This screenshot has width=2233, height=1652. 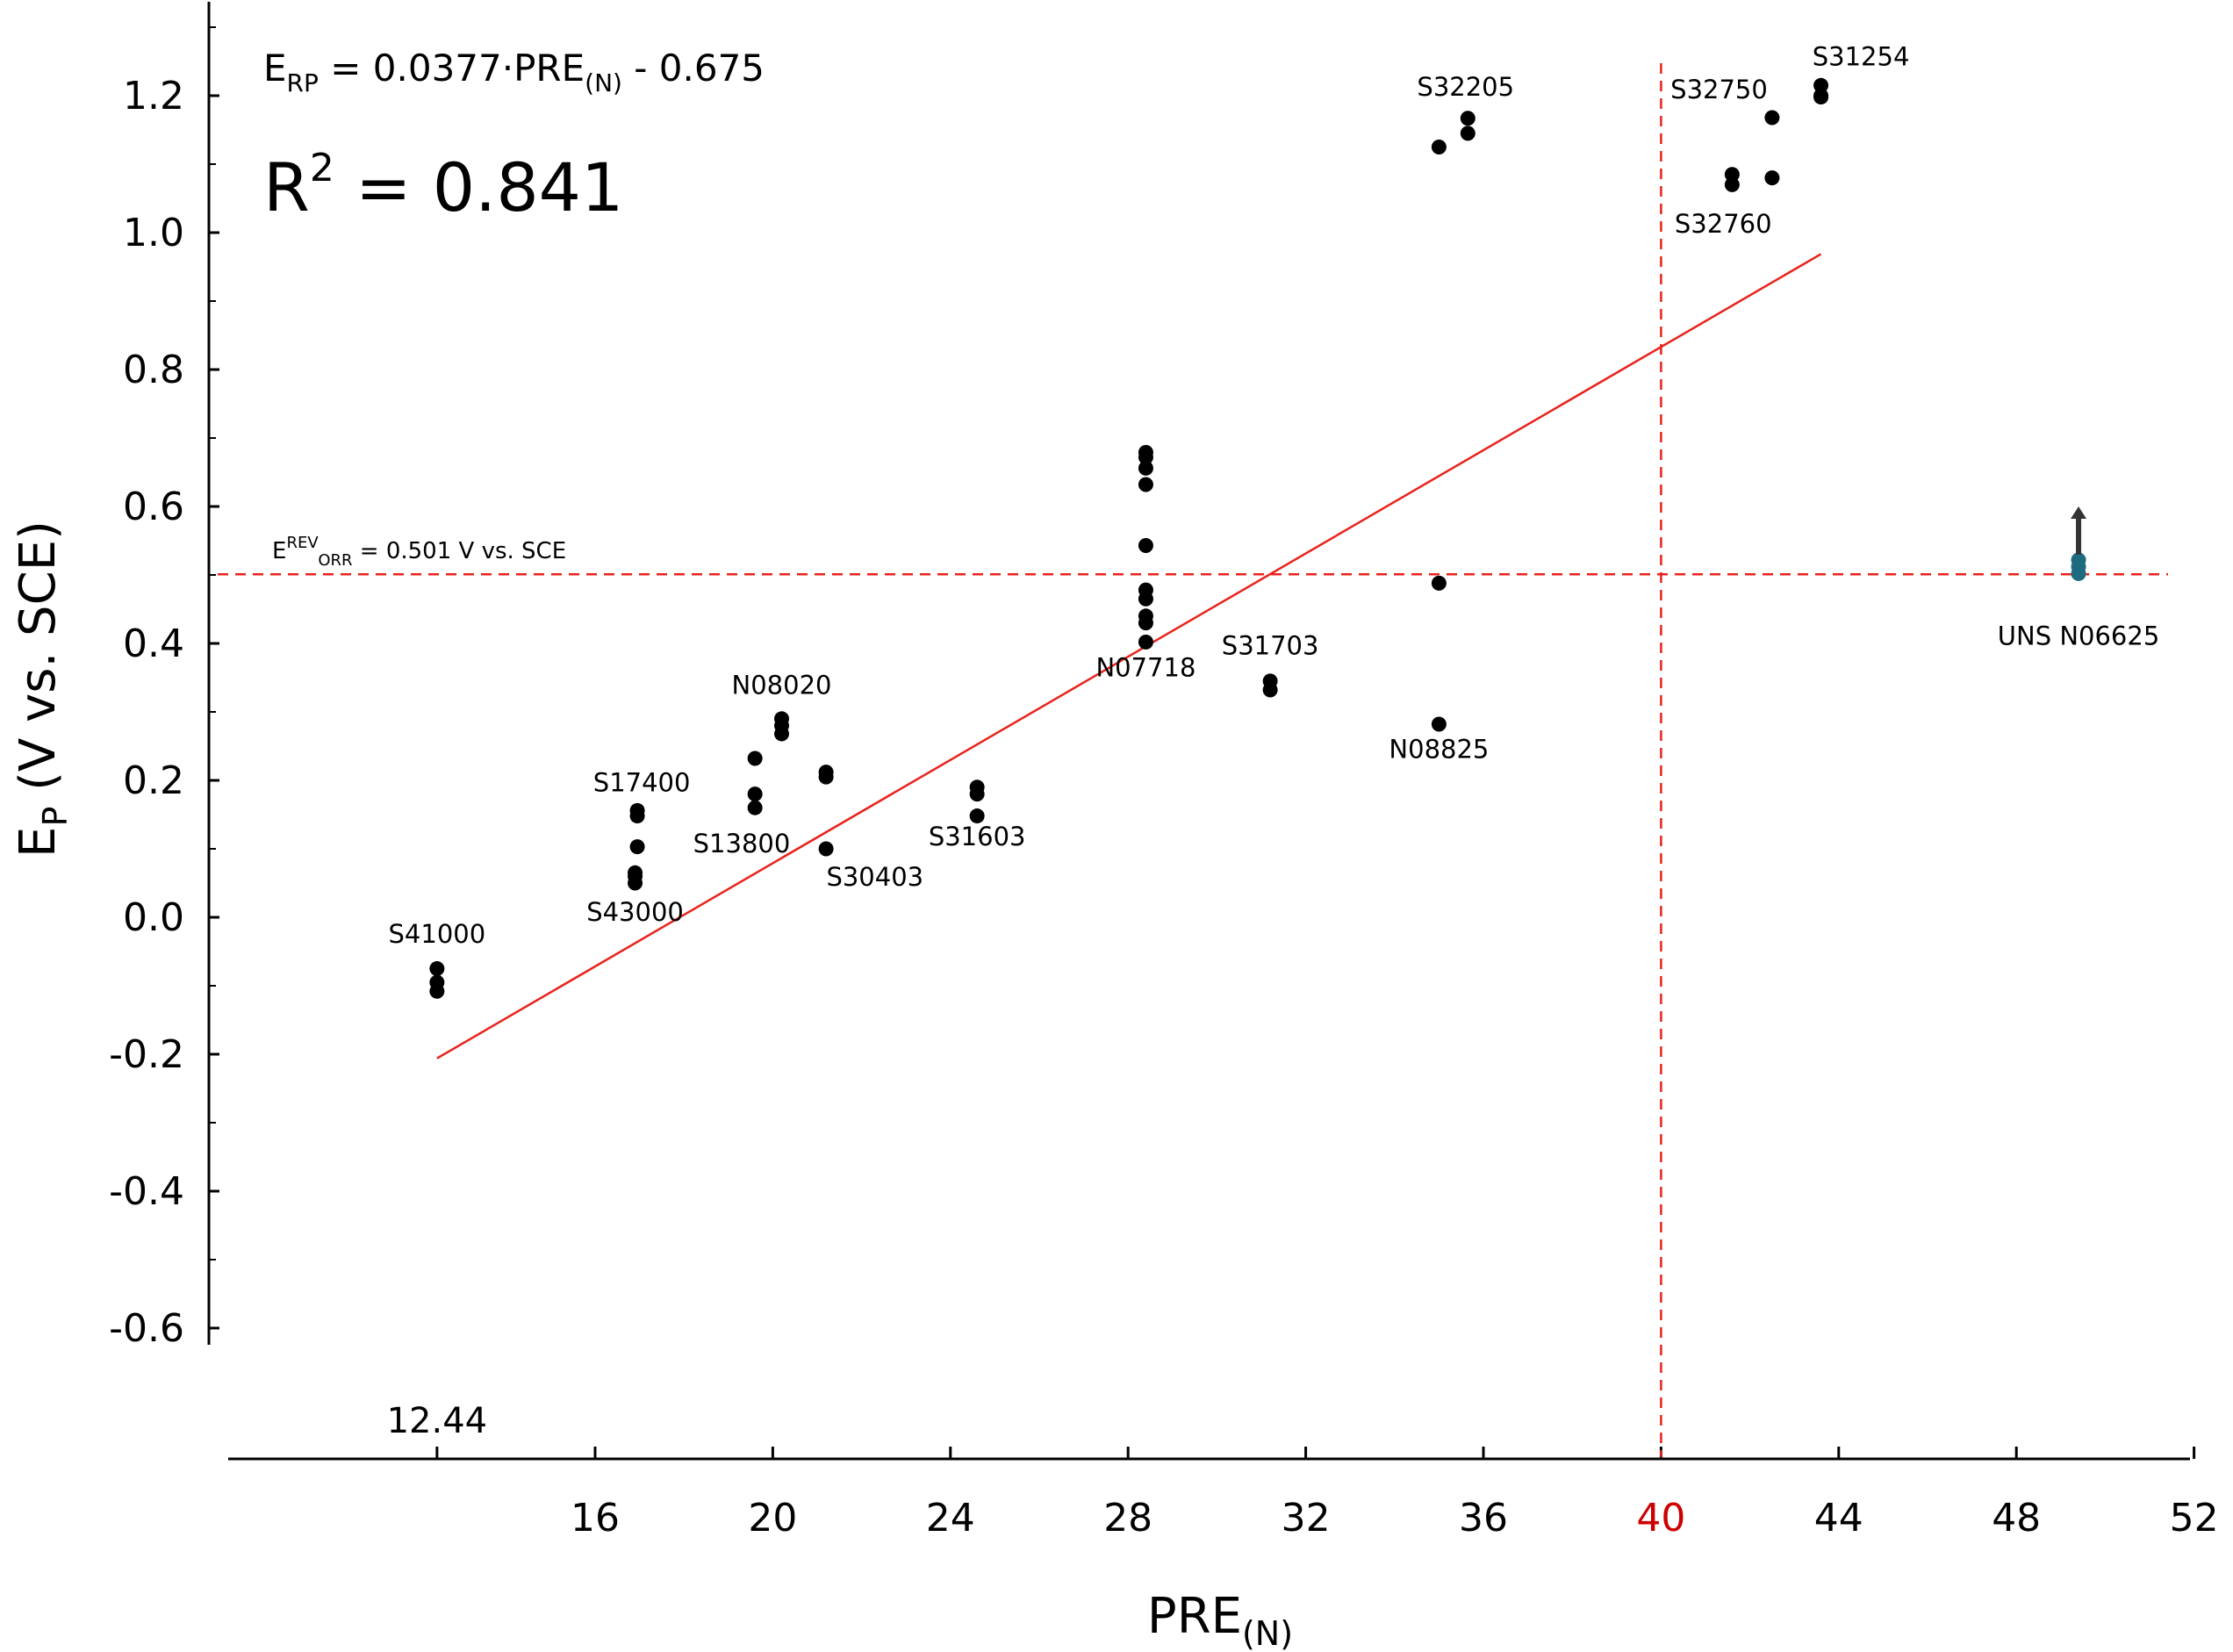 I want to click on point-label: S41000, so click(x=437, y=934).